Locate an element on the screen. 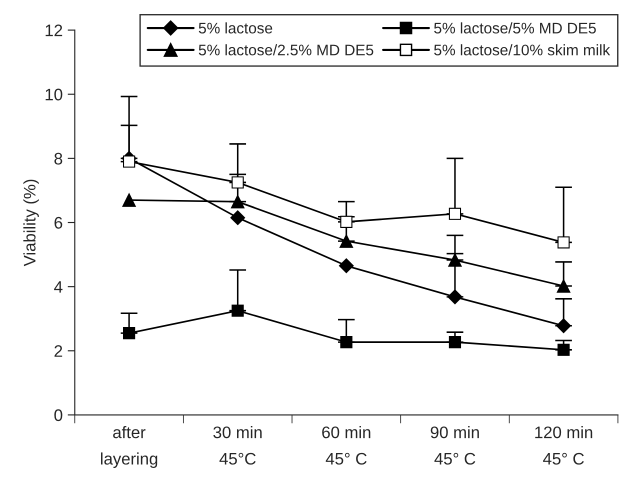 The height and width of the screenshot is (478, 639). legend-label: 5% lactose/10% skim milk is located at coordinates (522, 50).